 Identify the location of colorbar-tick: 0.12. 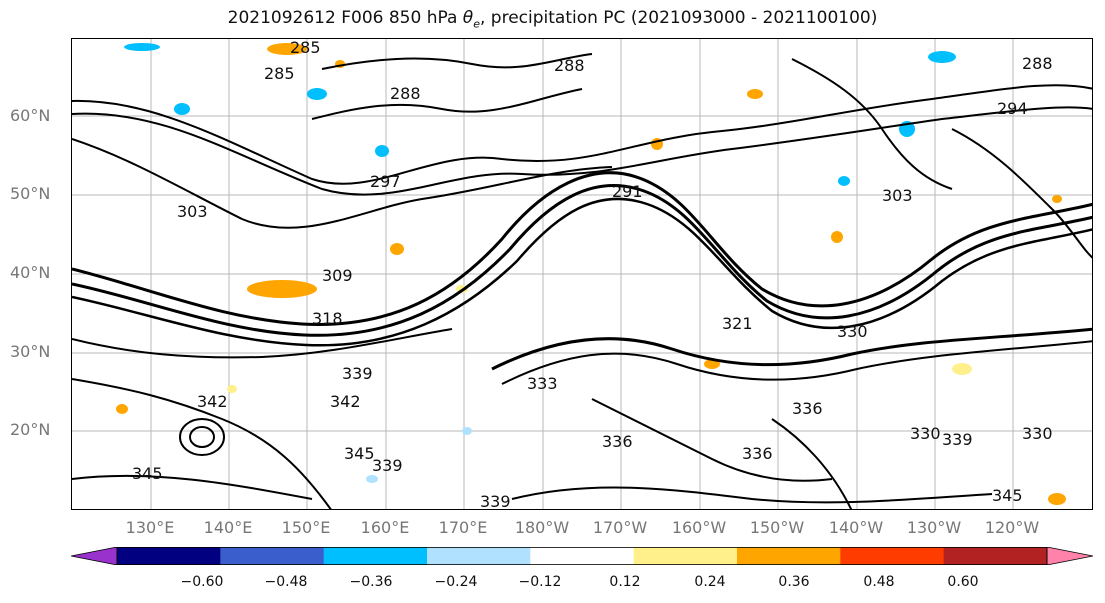
(625, 582).